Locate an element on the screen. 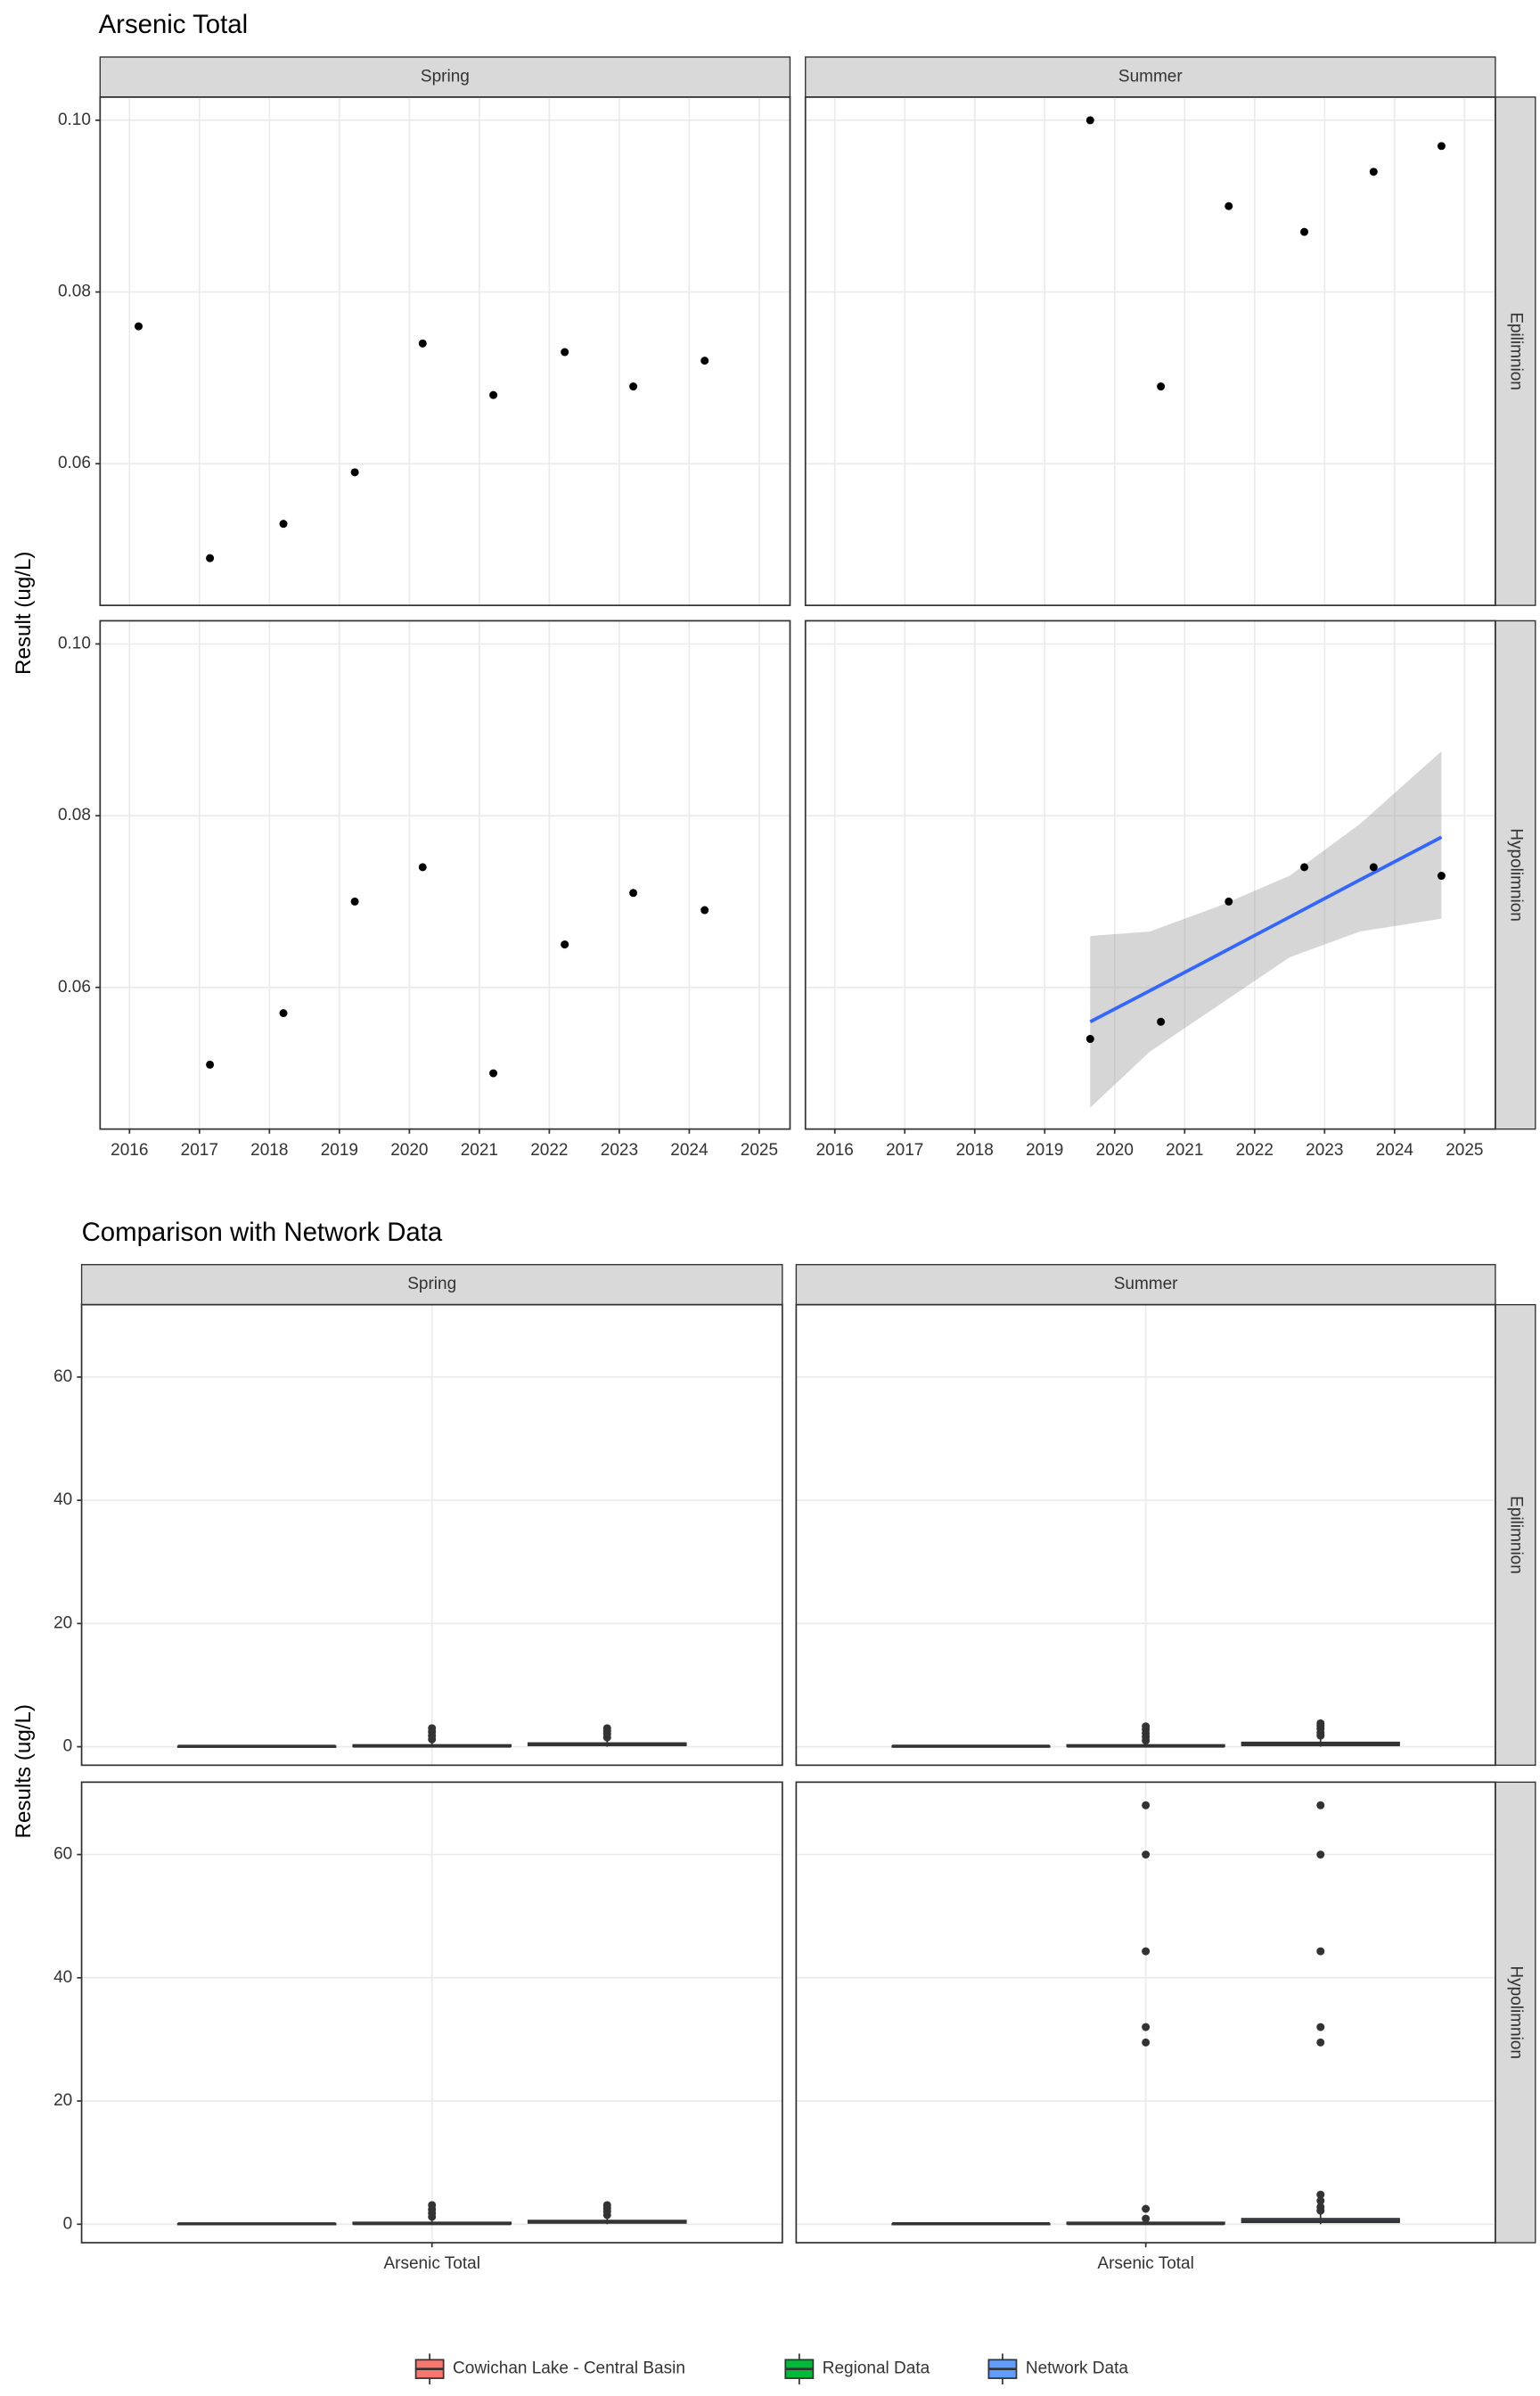  legend-label: Regional Data is located at coordinates (876, 2368).